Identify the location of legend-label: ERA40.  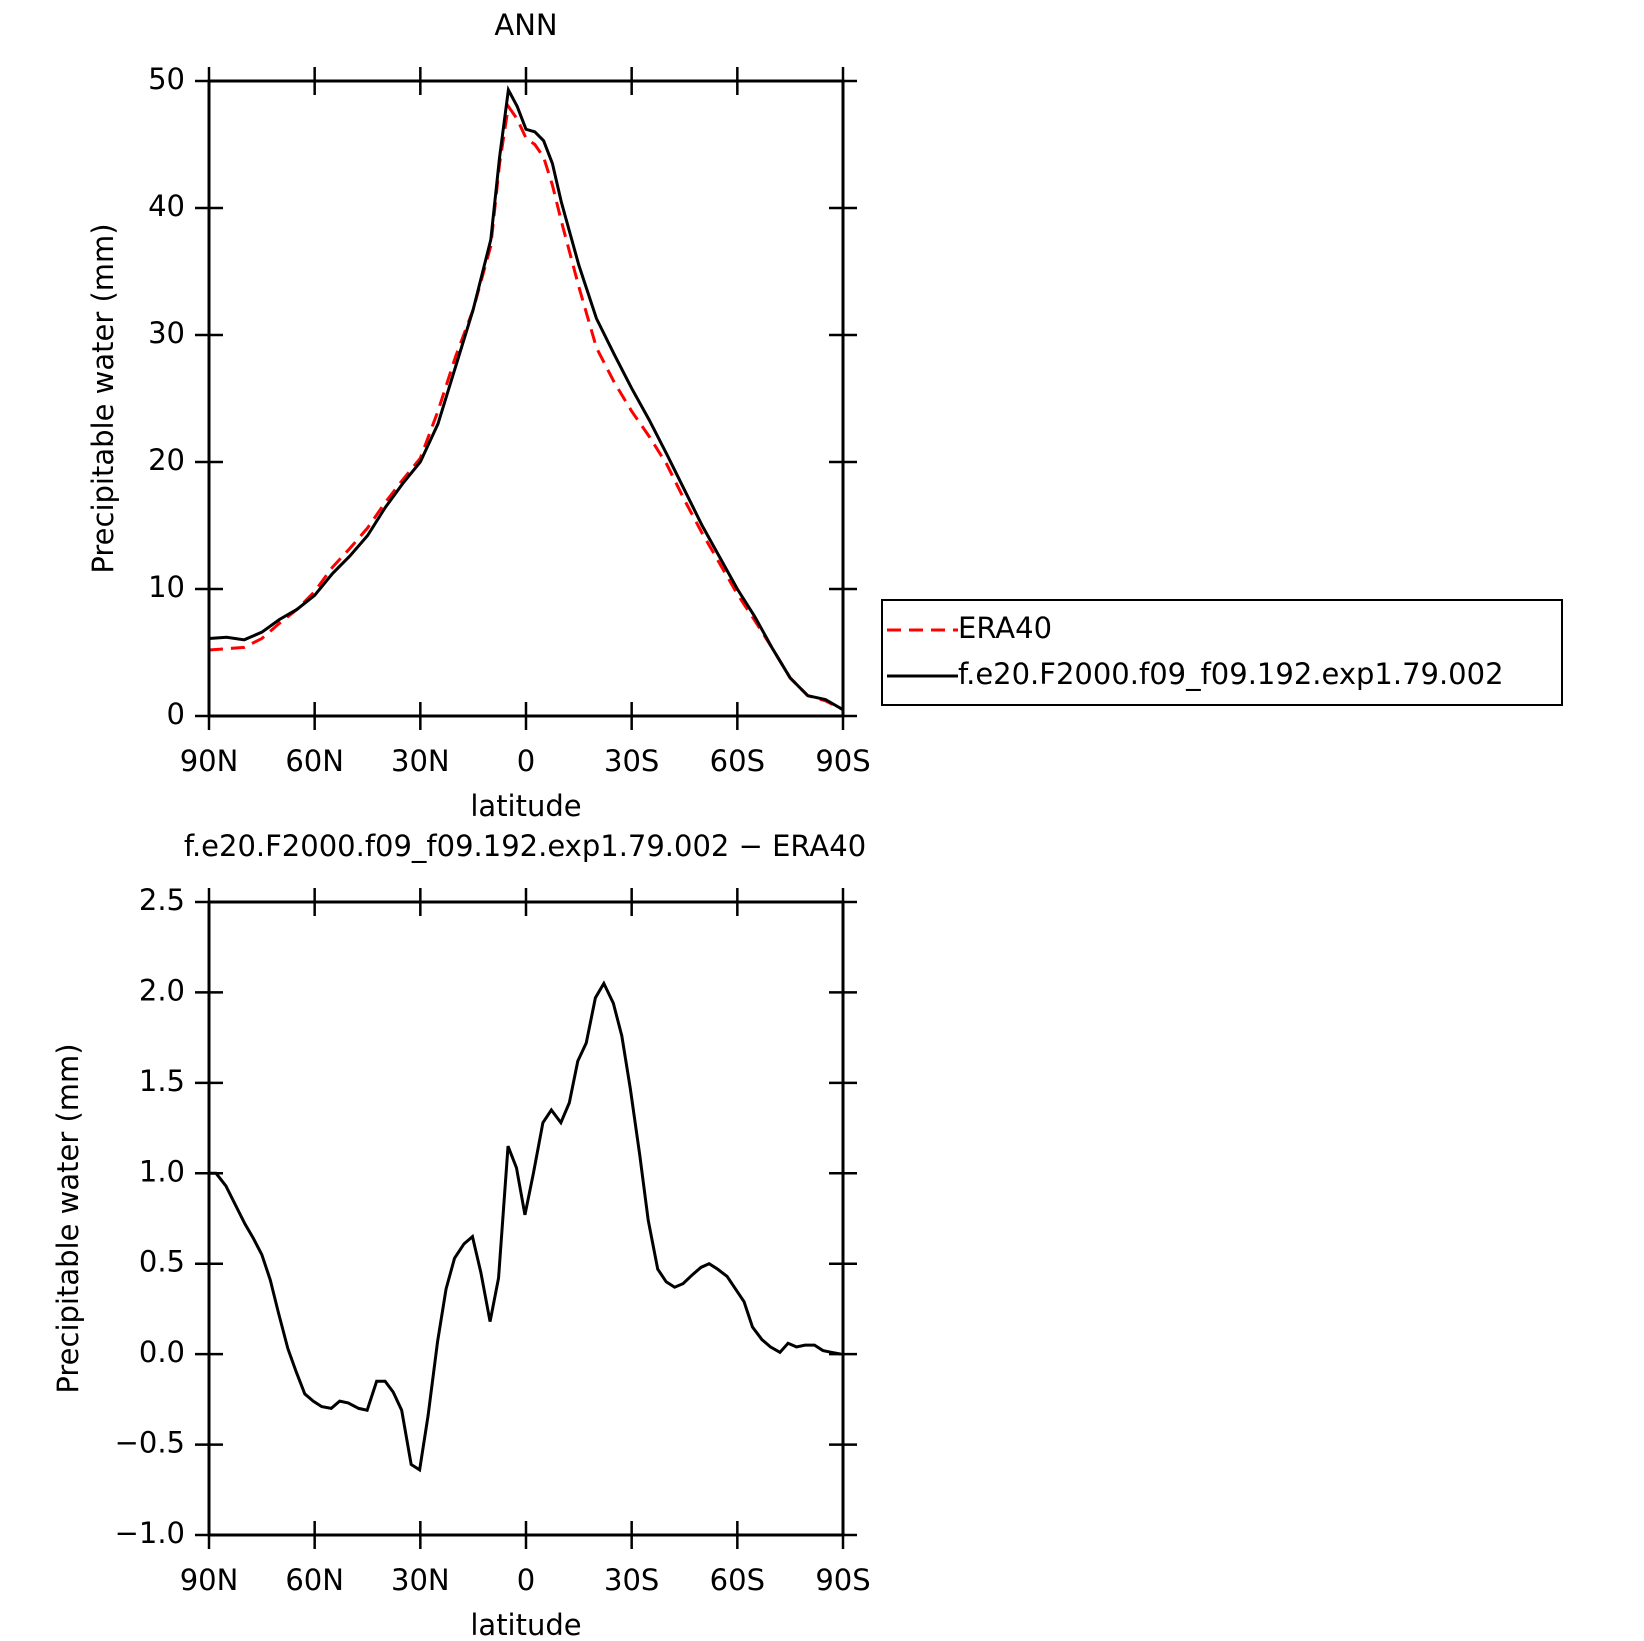
(1005, 628).